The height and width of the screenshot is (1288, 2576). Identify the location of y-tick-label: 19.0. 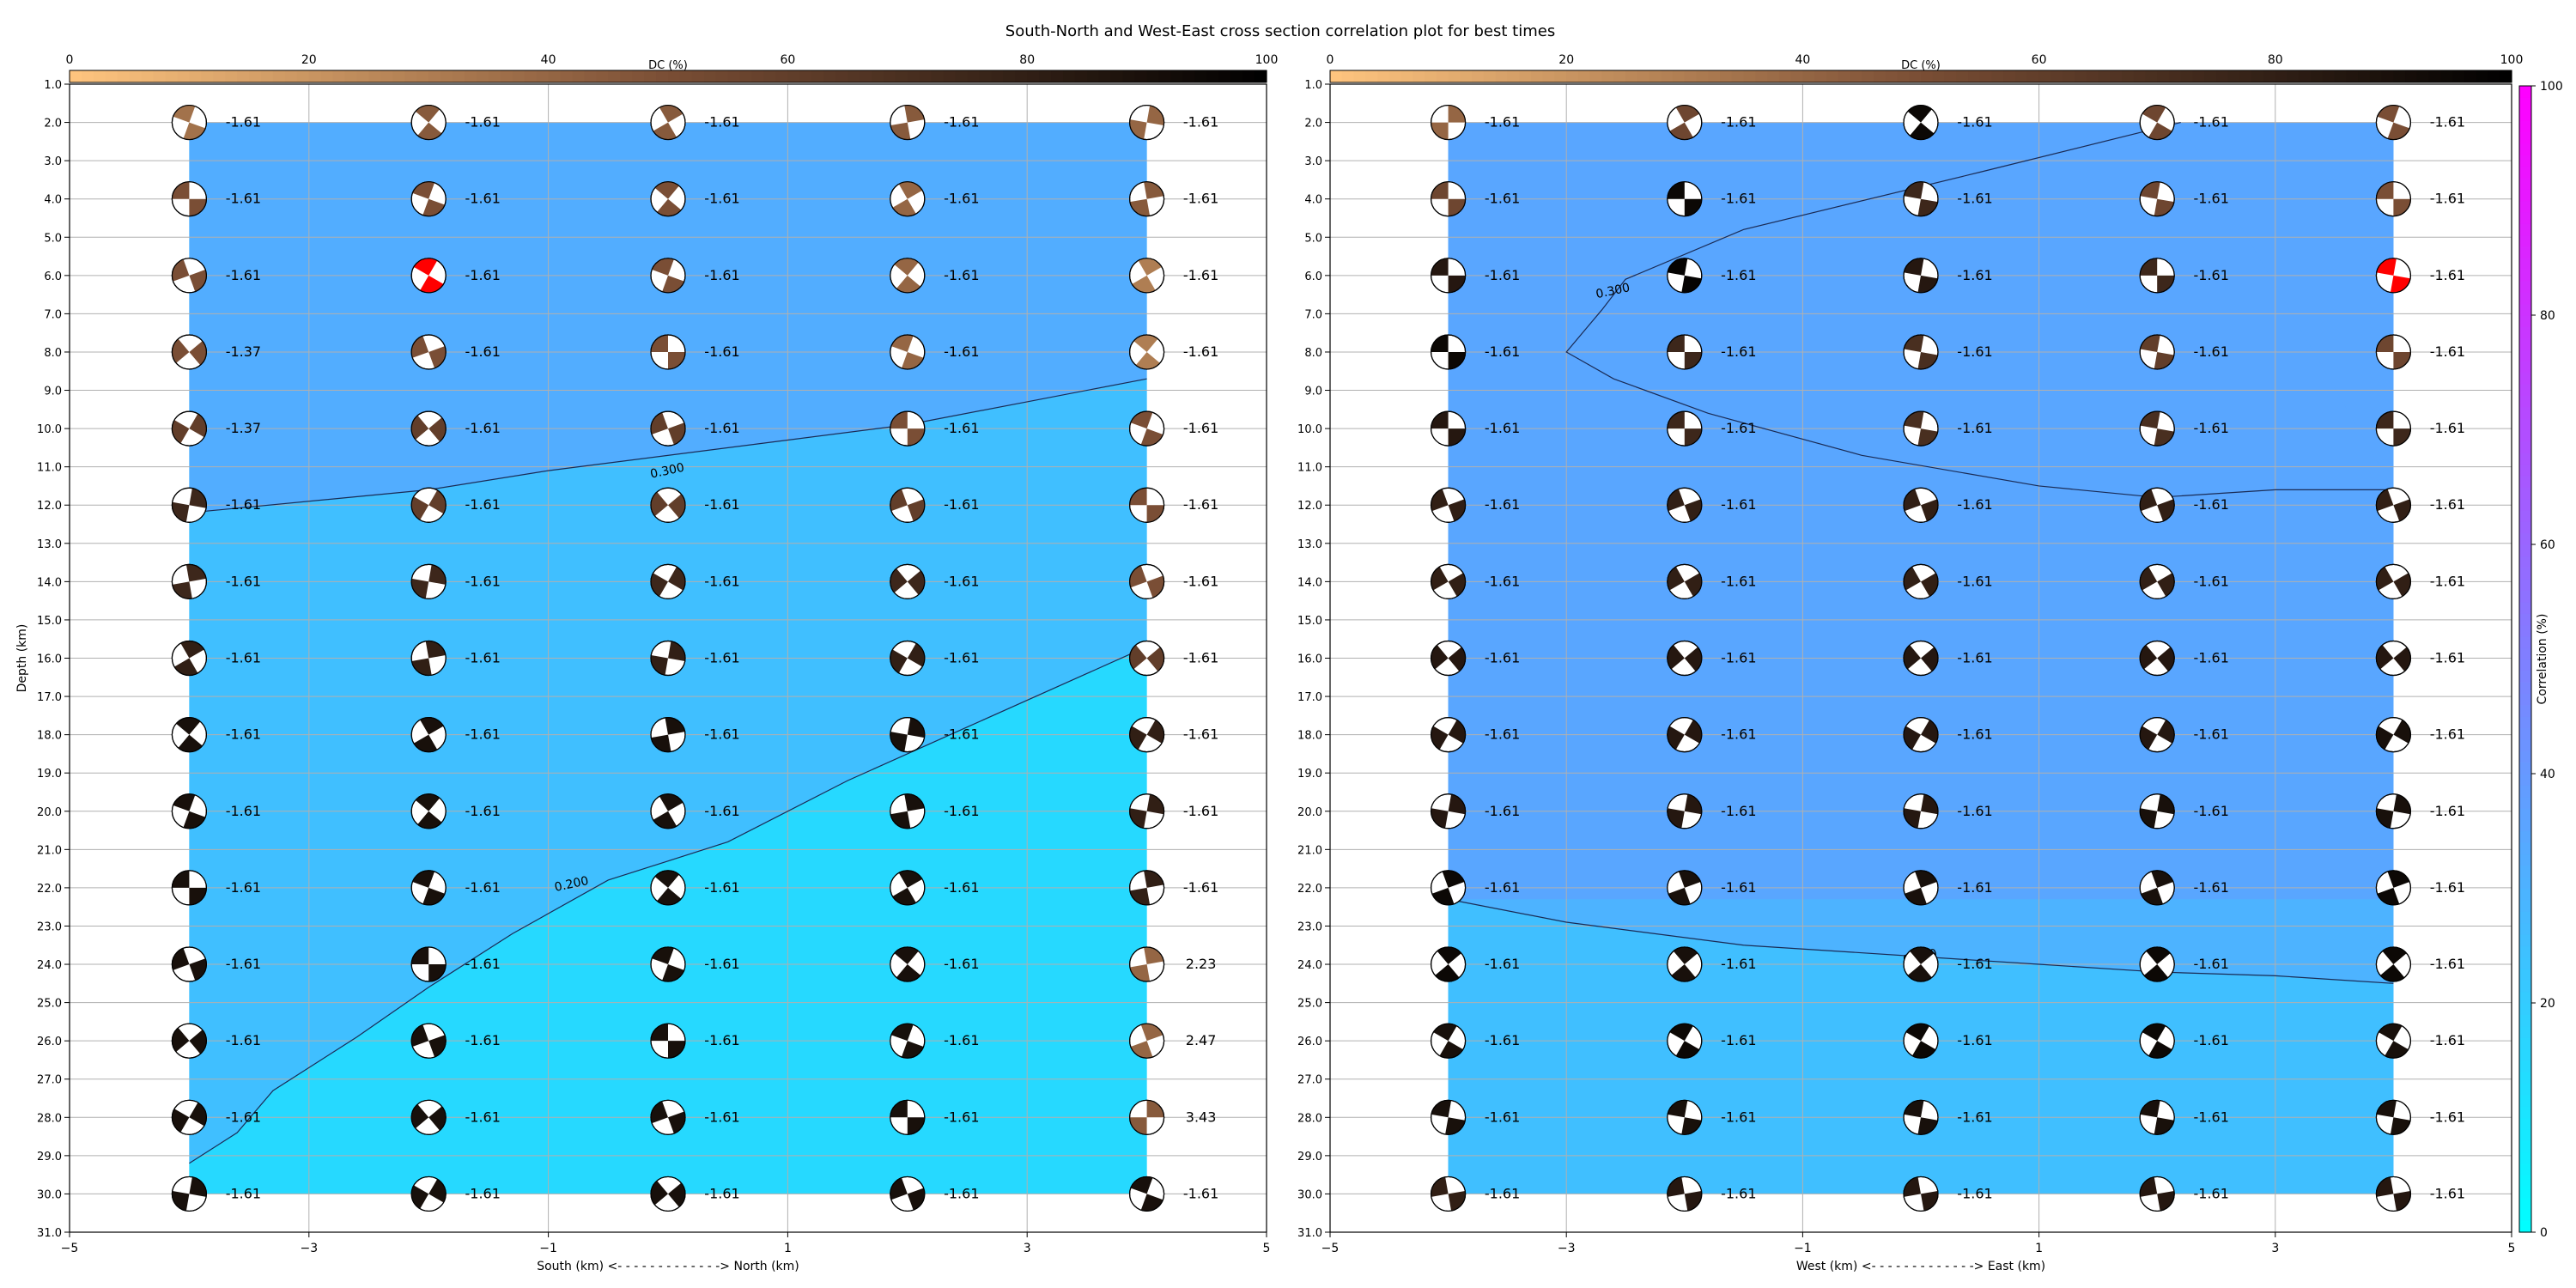
(1309, 775).